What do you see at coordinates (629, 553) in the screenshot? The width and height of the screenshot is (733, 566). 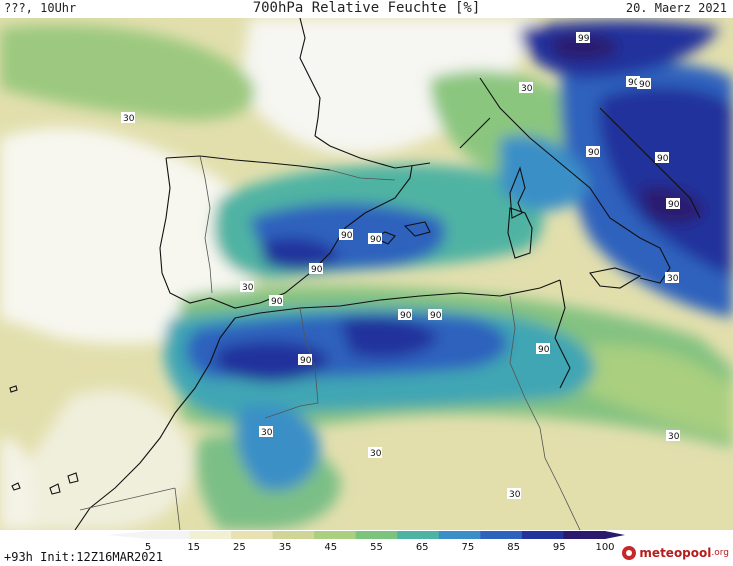 I see `meteopool-logo-icon` at bounding box center [629, 553].